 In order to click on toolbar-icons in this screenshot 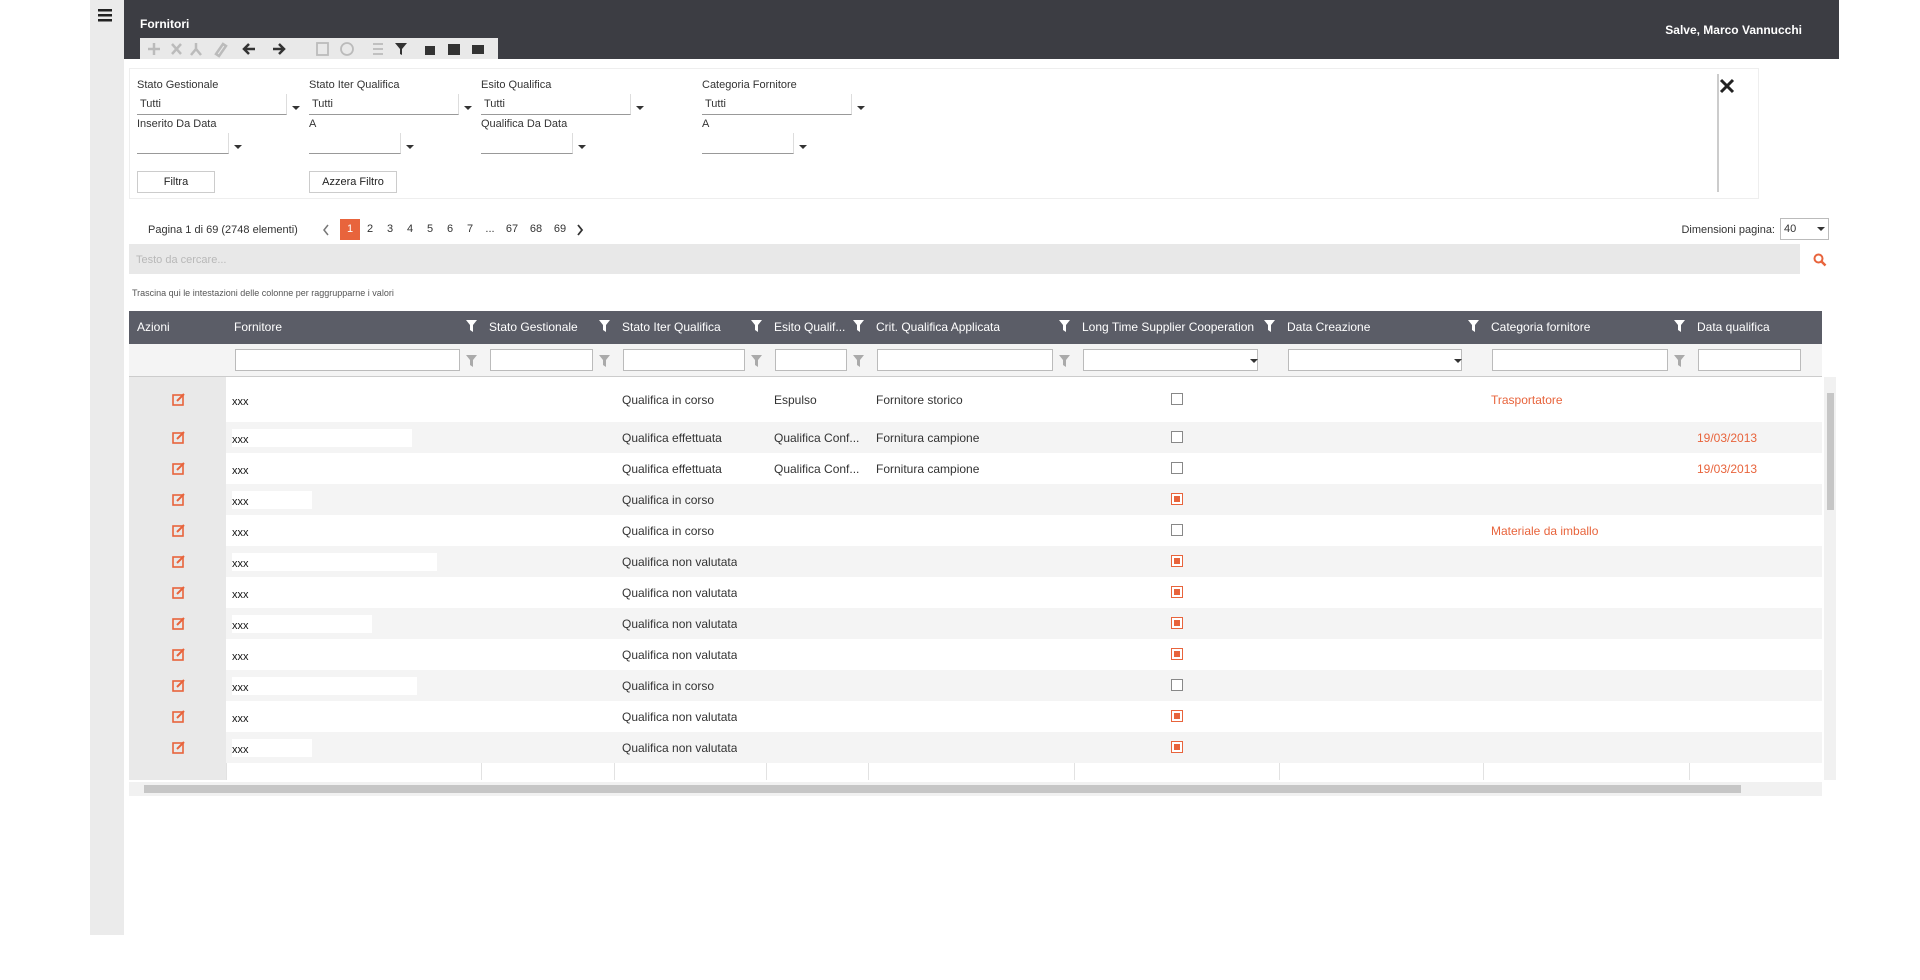, I will do `click(316, 50)`.